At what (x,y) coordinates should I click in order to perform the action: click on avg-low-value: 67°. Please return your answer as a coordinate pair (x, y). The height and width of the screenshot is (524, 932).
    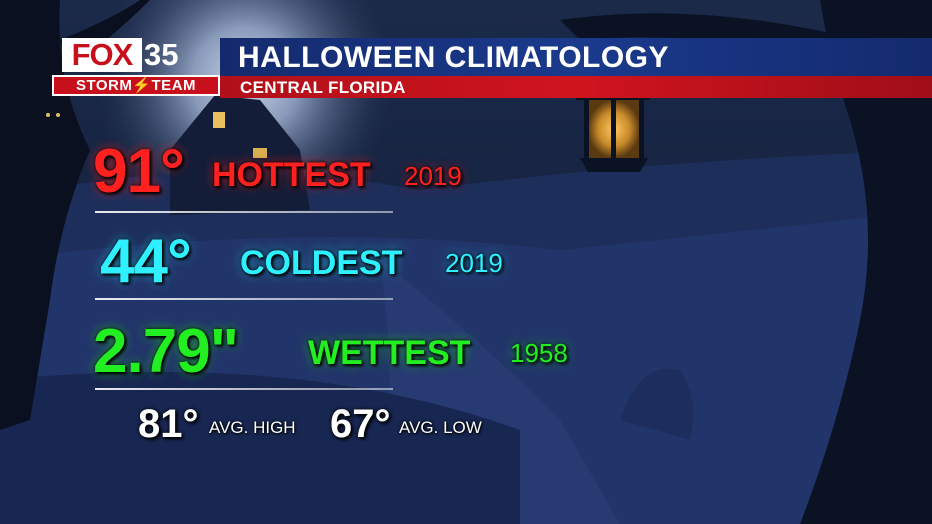
    Looking at the image, I should click on (360, 424).